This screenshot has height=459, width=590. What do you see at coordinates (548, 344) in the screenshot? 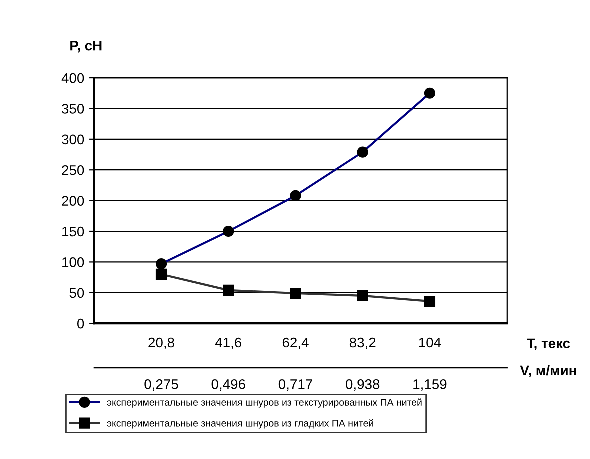
I see `x-axis-title: T, текс` at bounding box center [548, 344].